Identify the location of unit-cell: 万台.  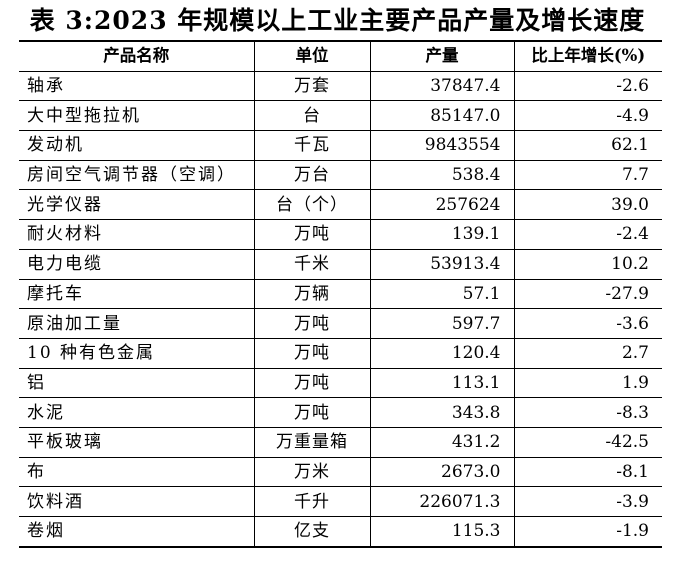
(312, 175).